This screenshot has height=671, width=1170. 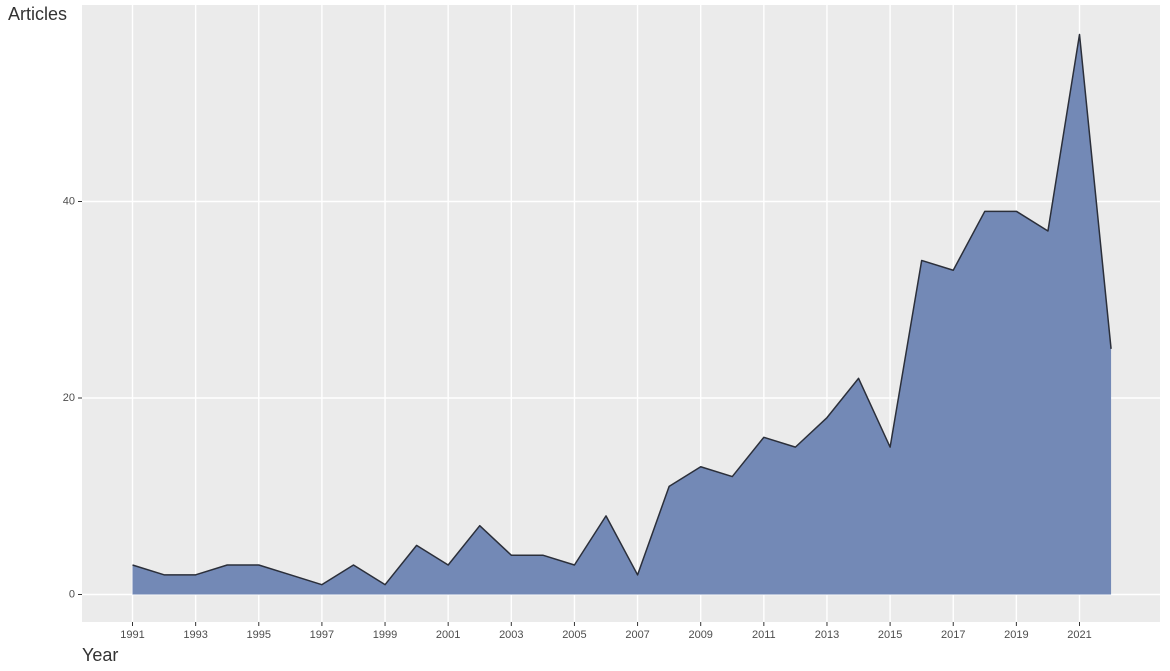 I want to click on x-tick-label: 2011, so click(x=764, y=635).